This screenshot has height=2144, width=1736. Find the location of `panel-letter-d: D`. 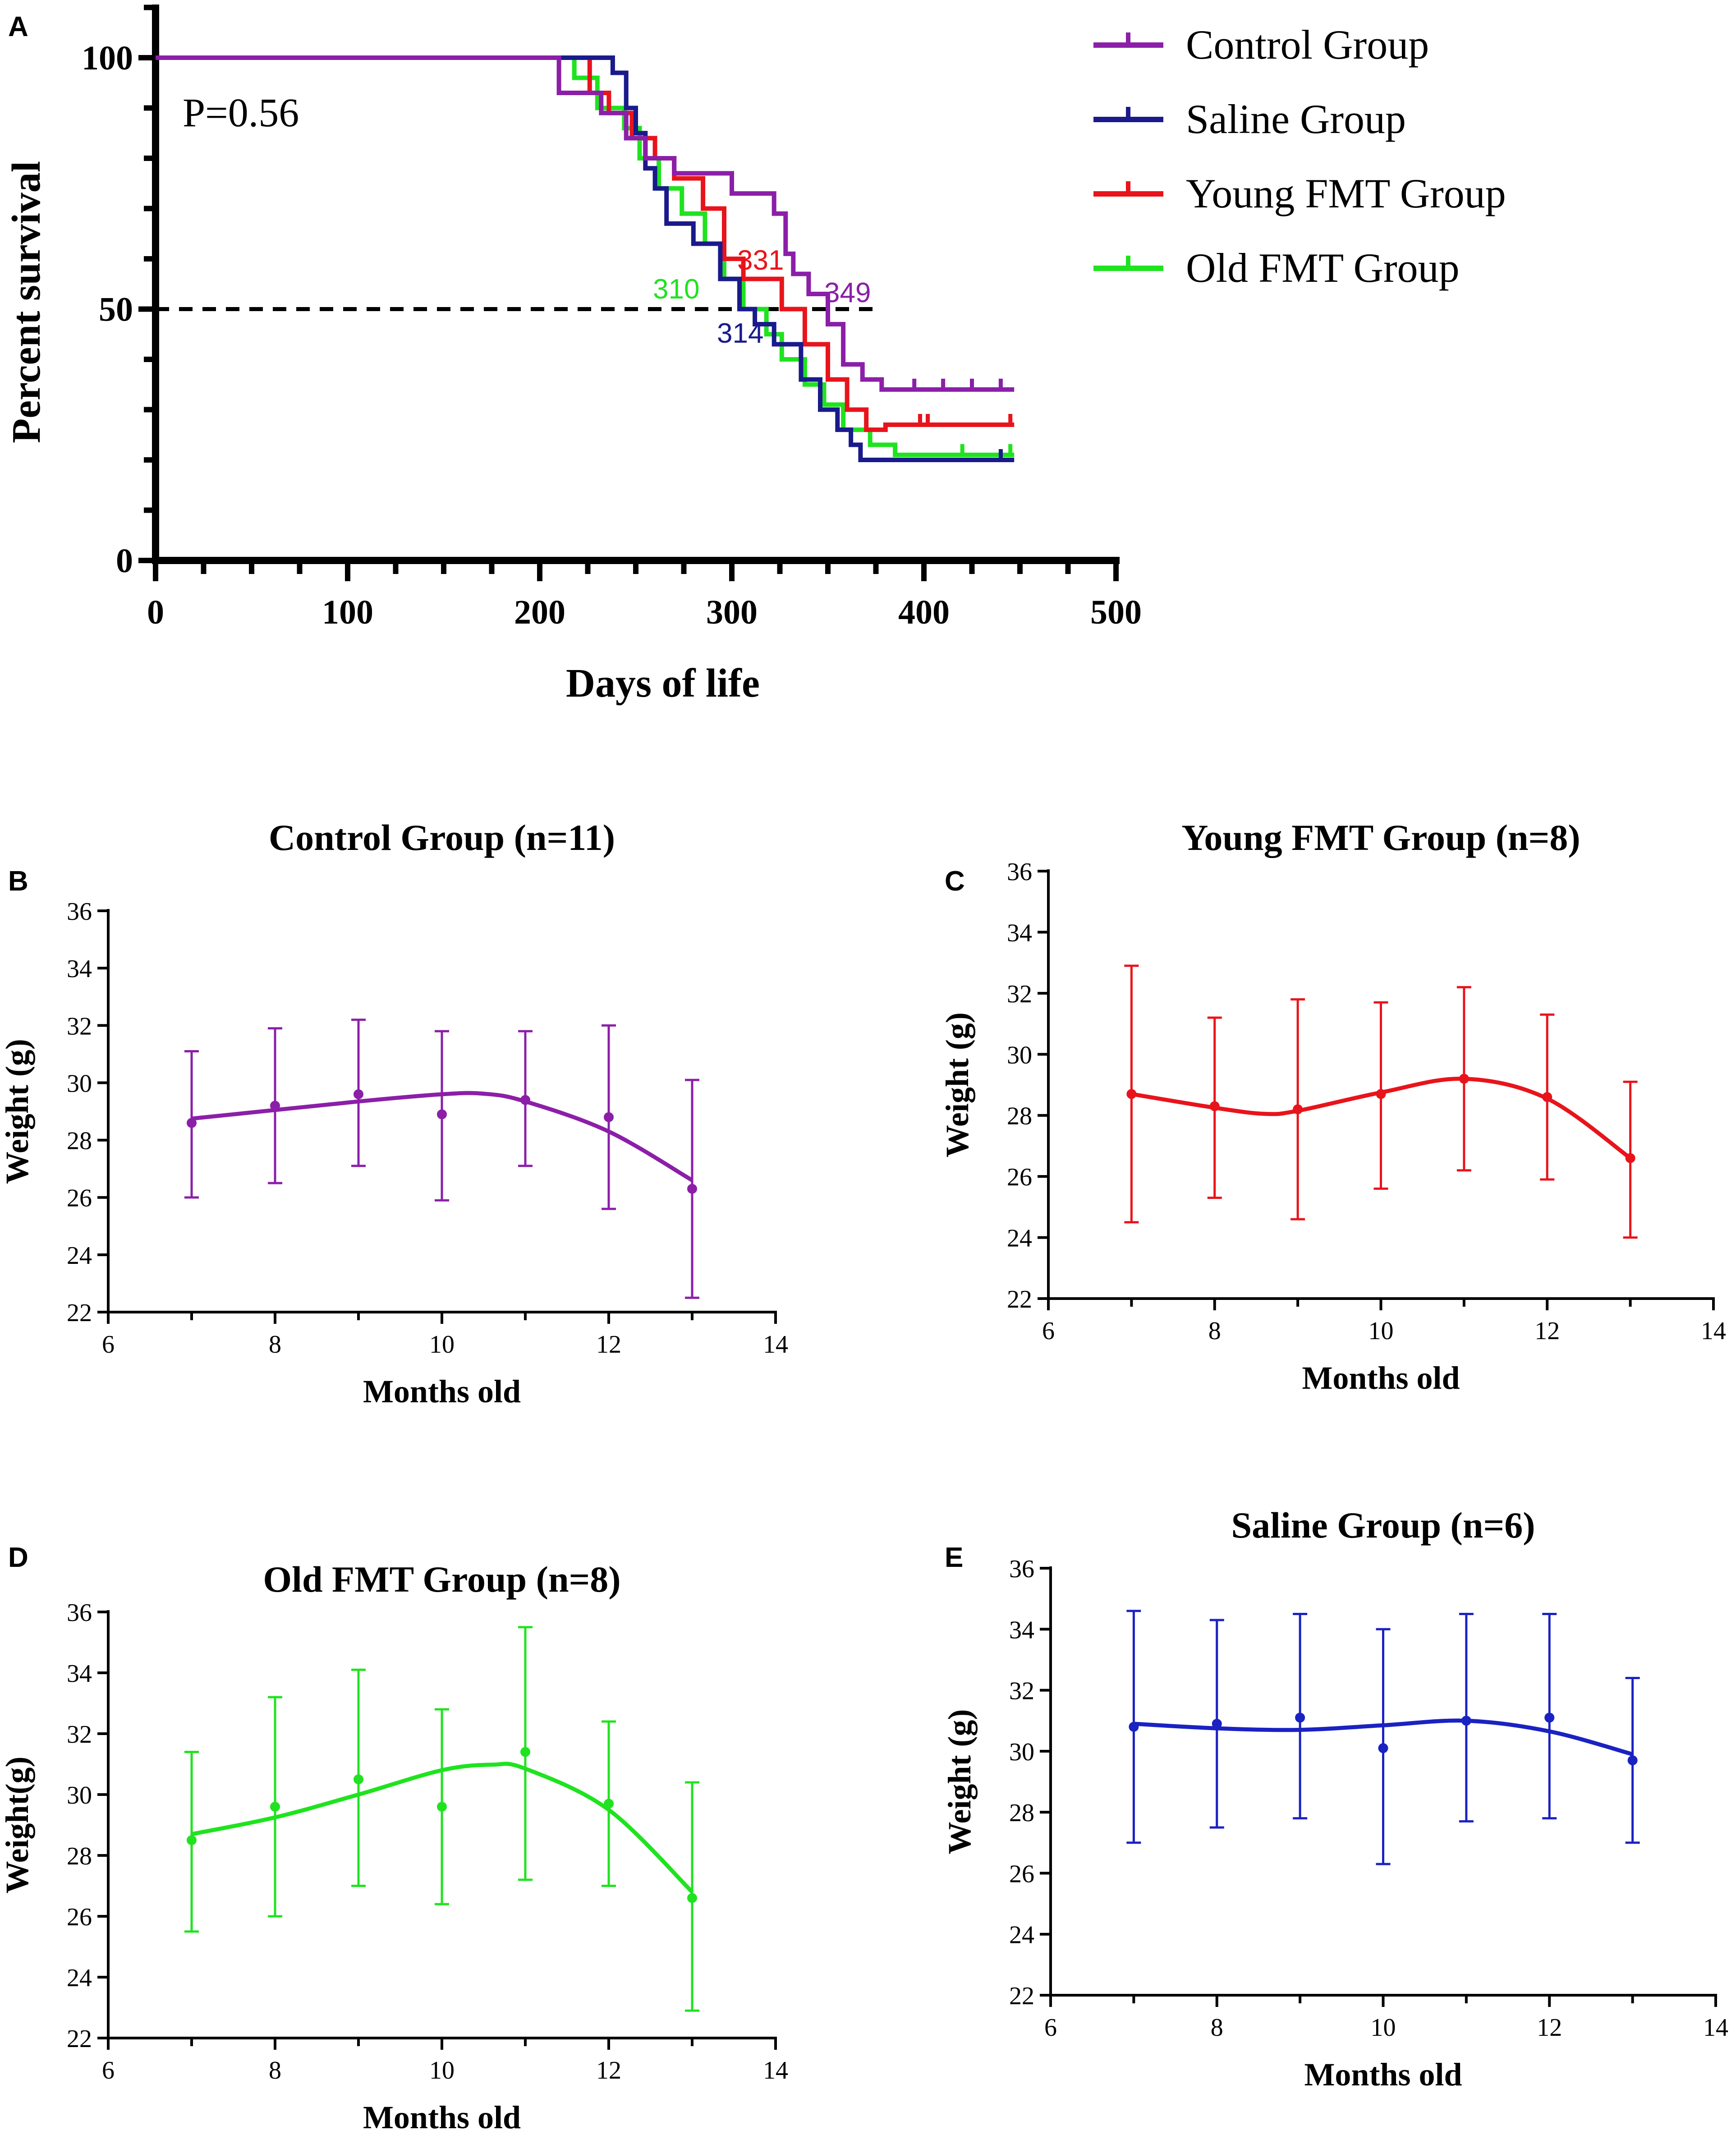

panel-letter-d: D is located at coordinates (18, 1558).